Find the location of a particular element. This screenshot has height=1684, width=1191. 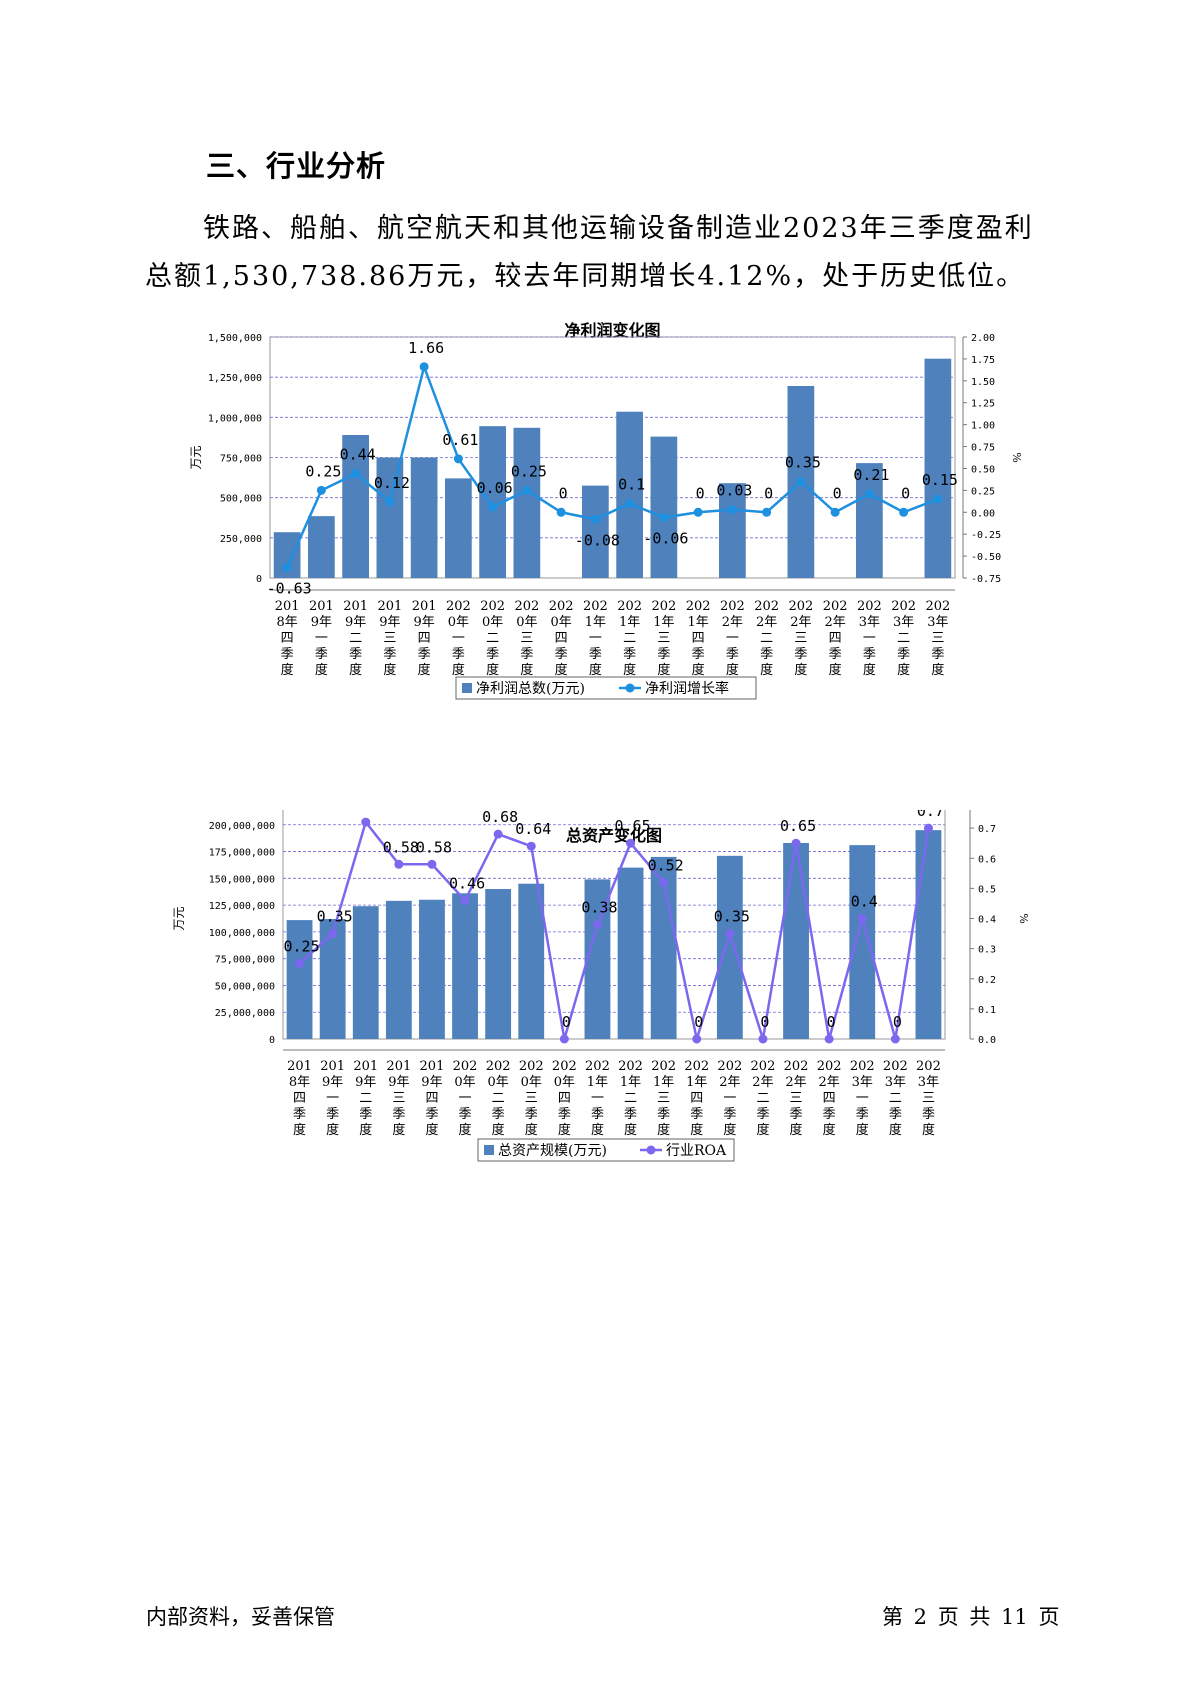

x-tick-label: 202 1年二季度 is located at coordinates (630, 1098).